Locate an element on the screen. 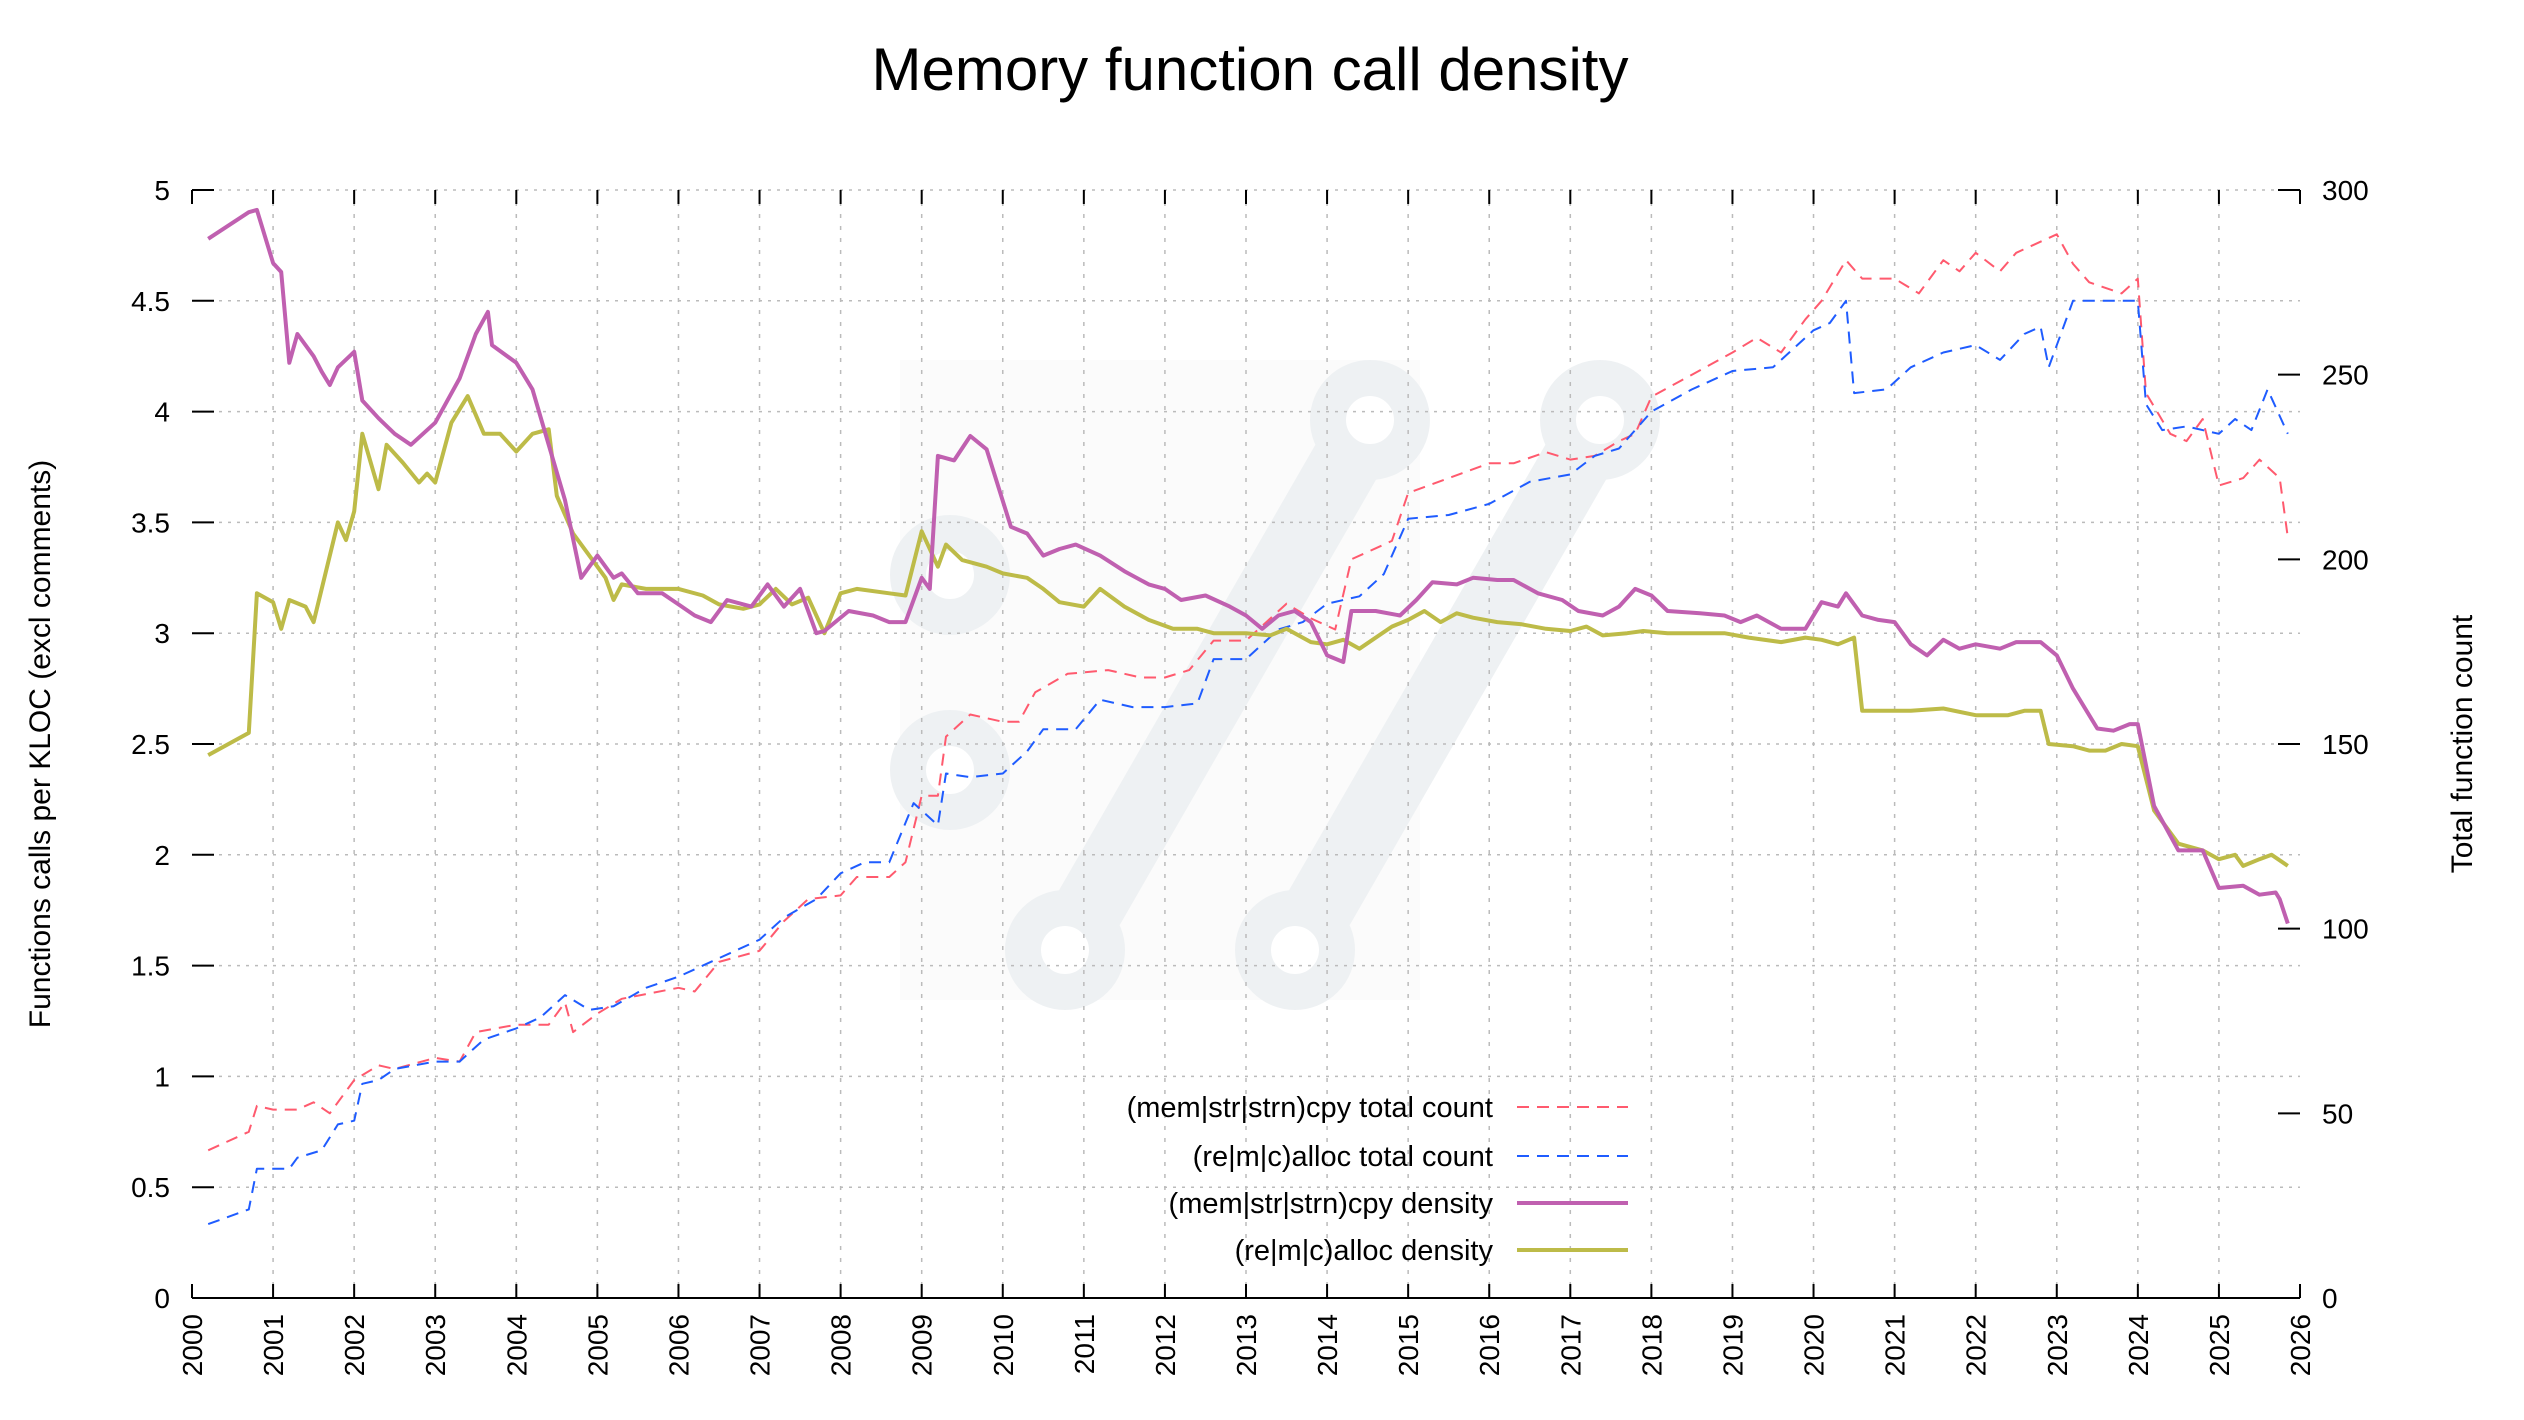 The width and height of the screenshot is (2524, 1420). x-tick-label: 2020 is located at coordinates (1814, 1345).